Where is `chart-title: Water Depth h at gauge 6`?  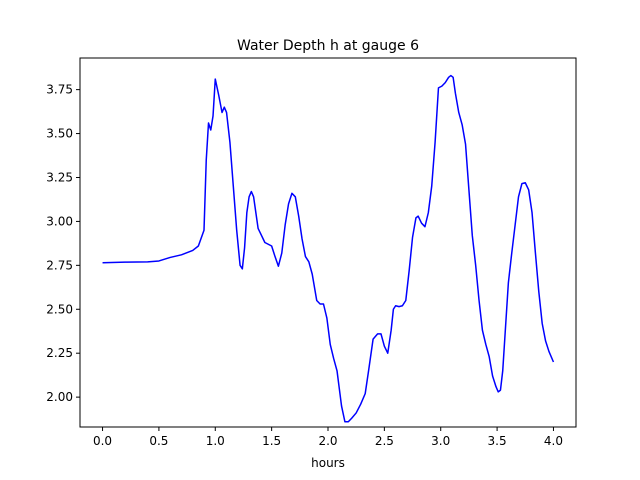
chart-title: Water Depth h at gauge 6 is located at coordinates (328, 46).